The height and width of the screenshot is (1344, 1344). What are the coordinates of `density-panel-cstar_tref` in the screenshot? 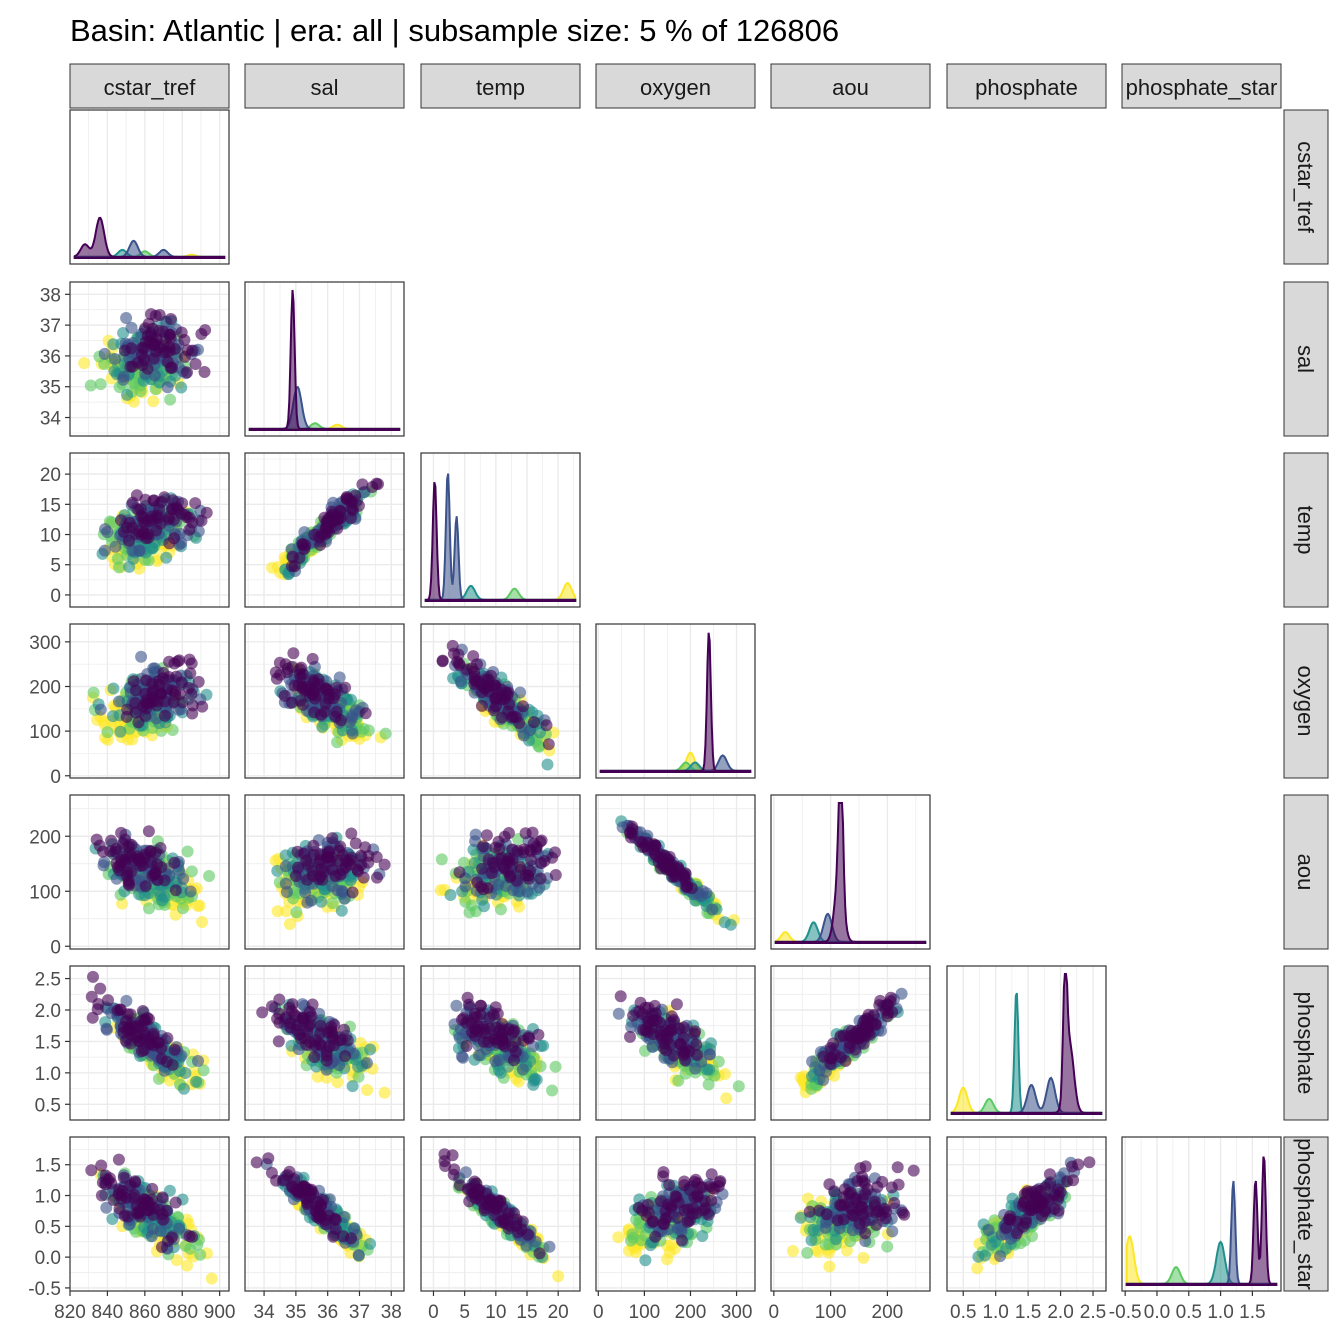 It's located at (149, 187).